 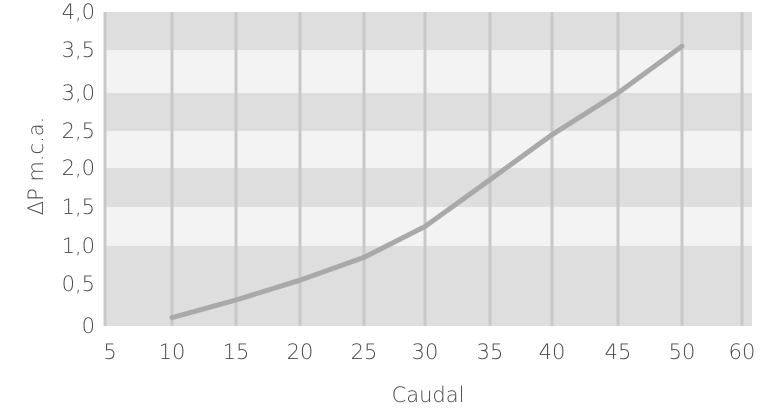 What do you see at coordinates (88, 326) in the screenshot?
I see `y-tick-label: 0` at bounding box center [88, 326].